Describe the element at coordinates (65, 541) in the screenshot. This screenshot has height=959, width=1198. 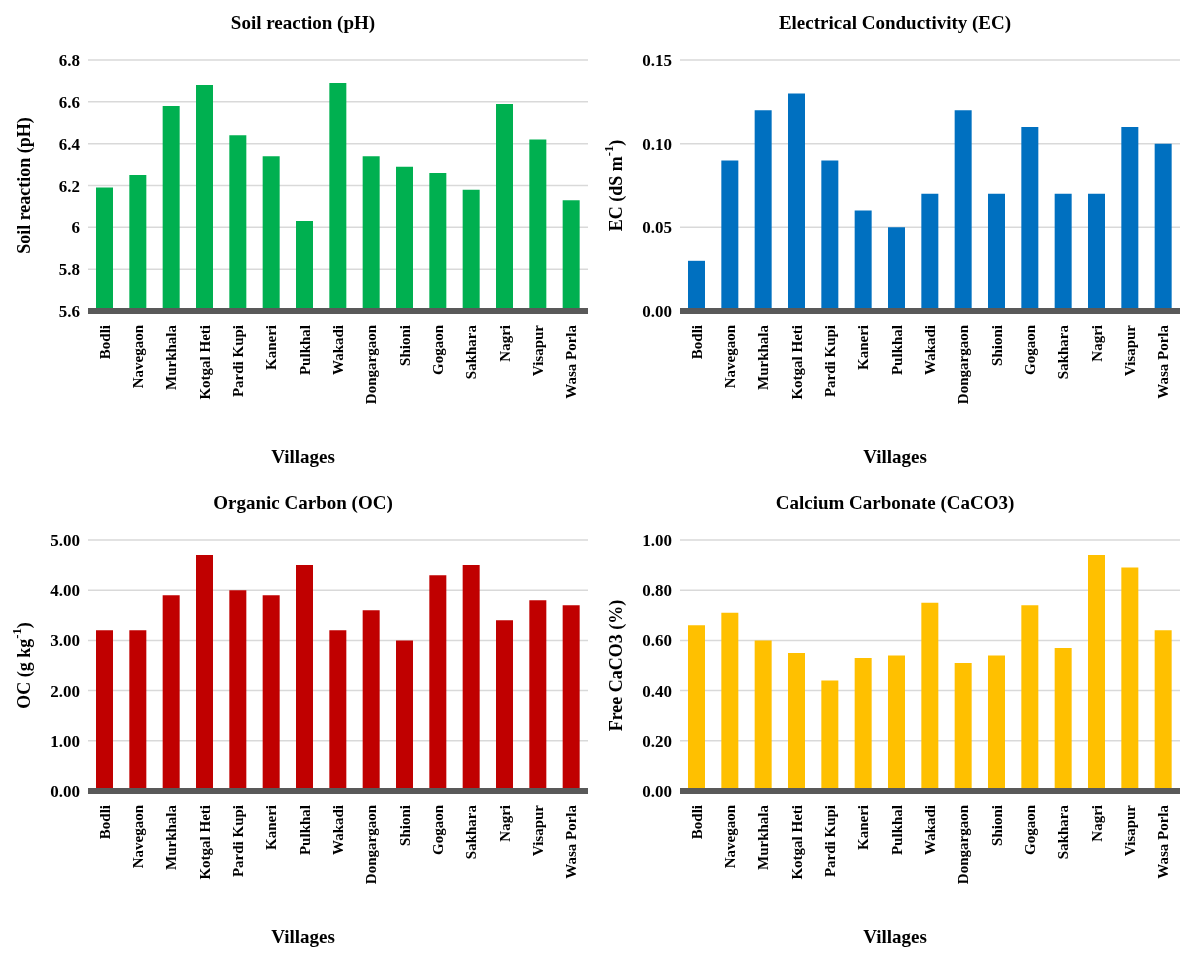
I see `y-tick-label: 5.00` at that location.